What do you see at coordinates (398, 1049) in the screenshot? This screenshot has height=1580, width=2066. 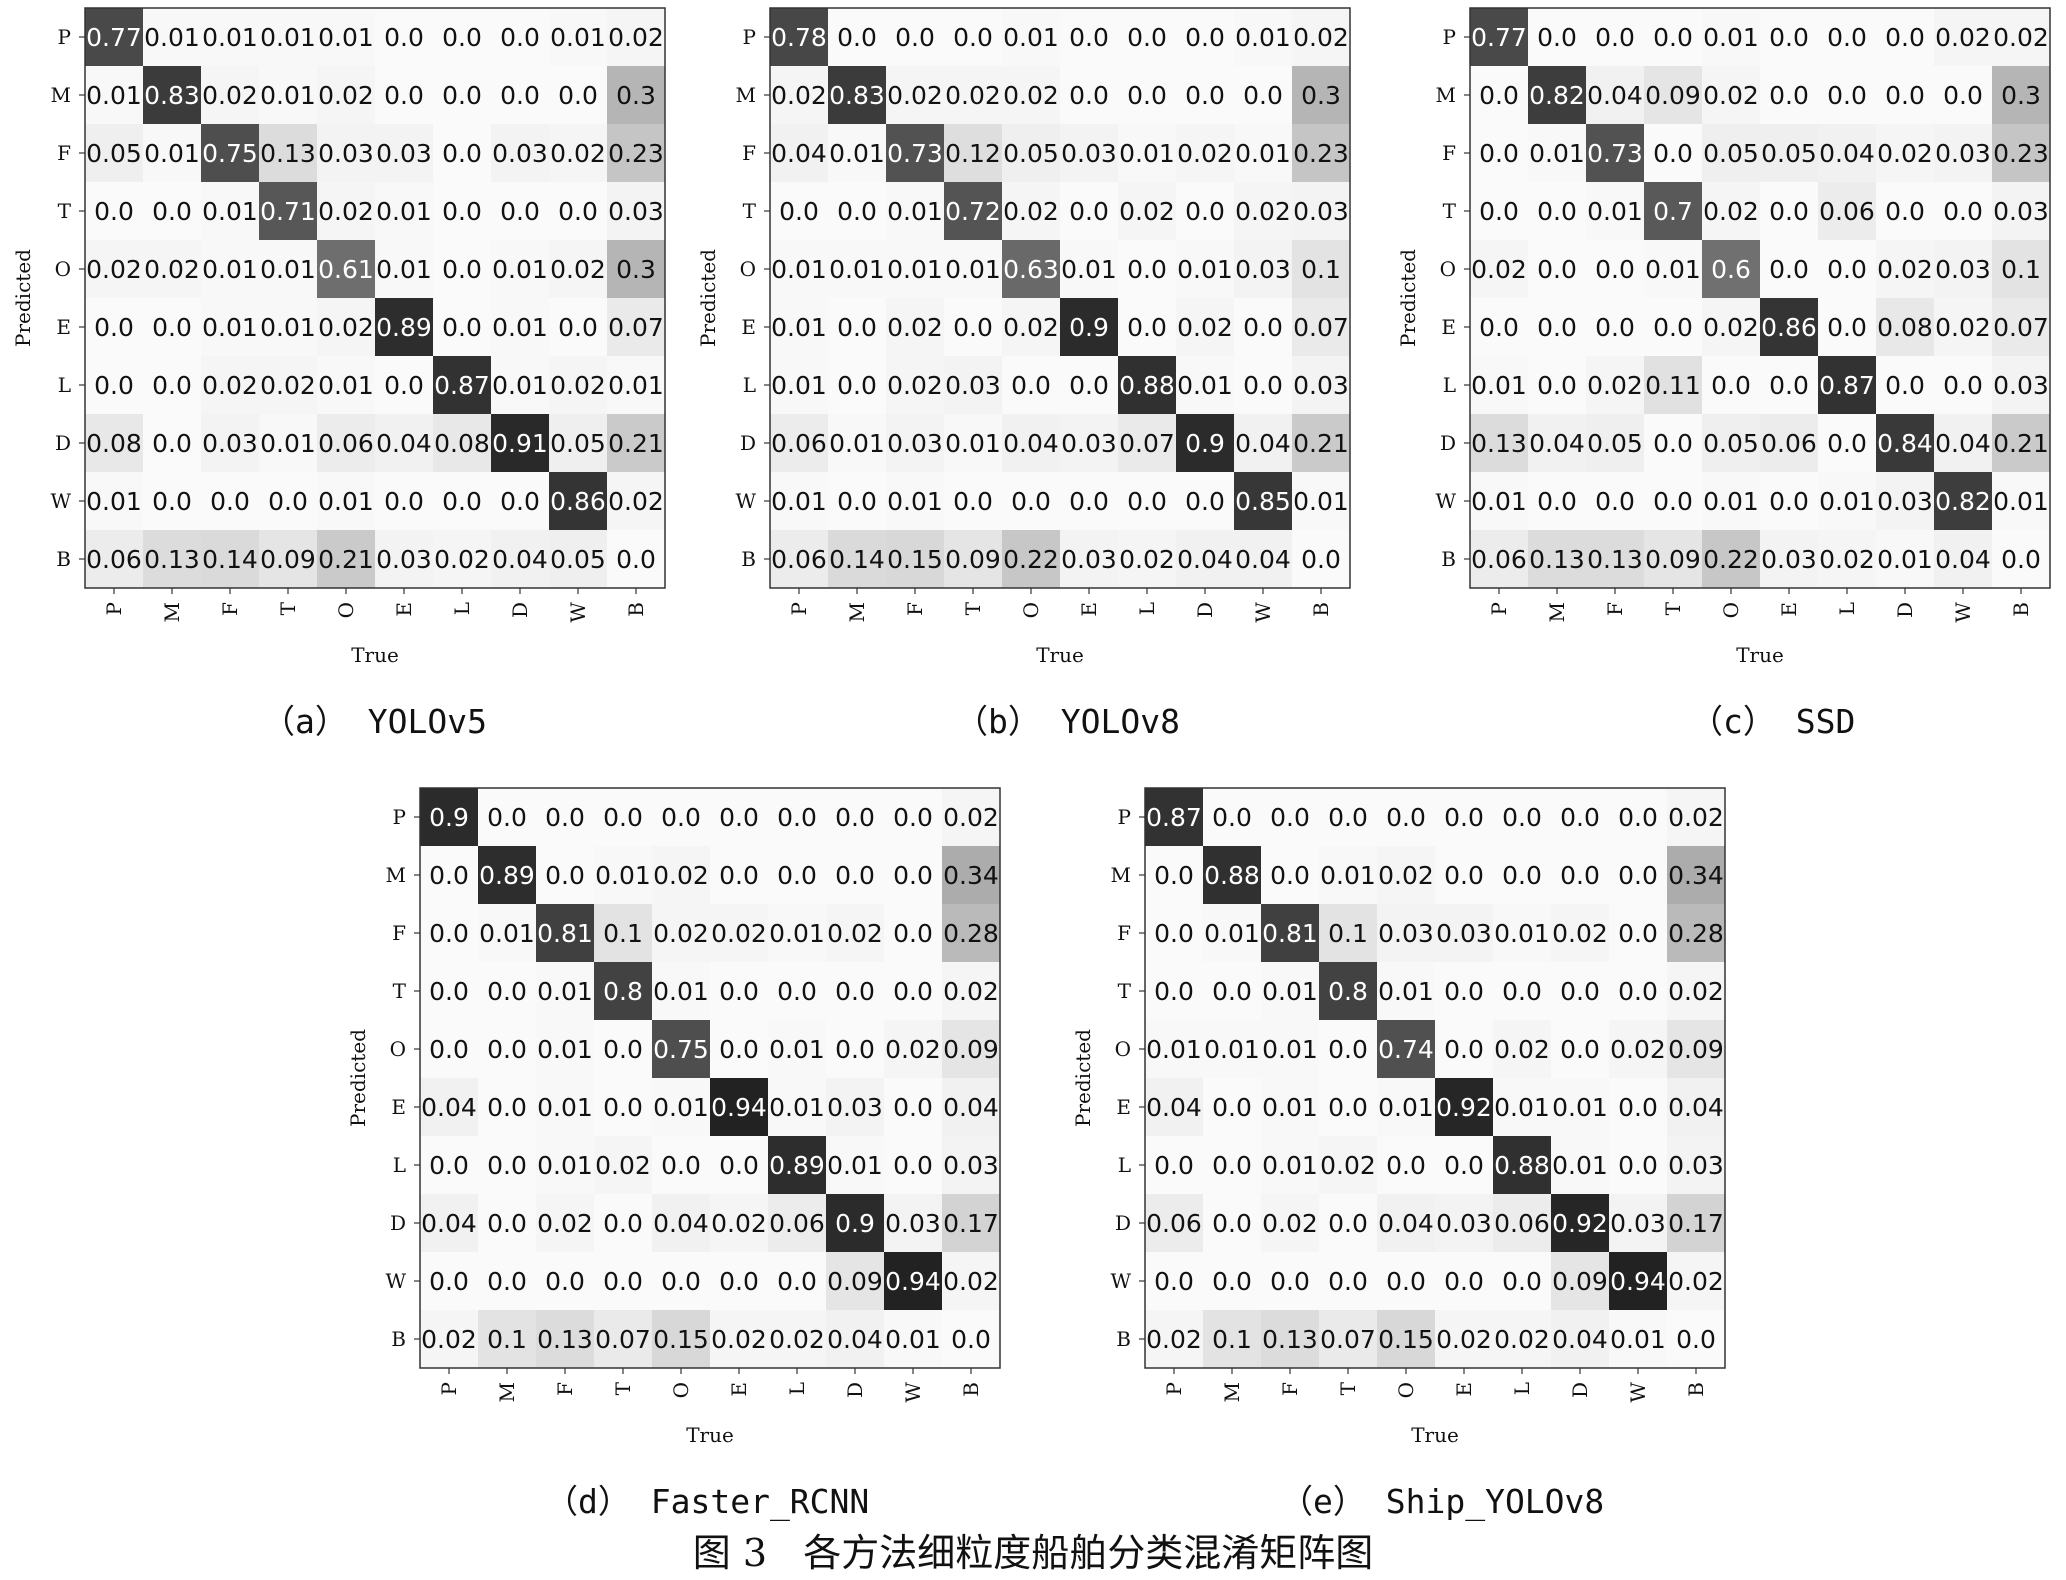 I see `y-tick-label: O` at bounding box center [398, 1049].